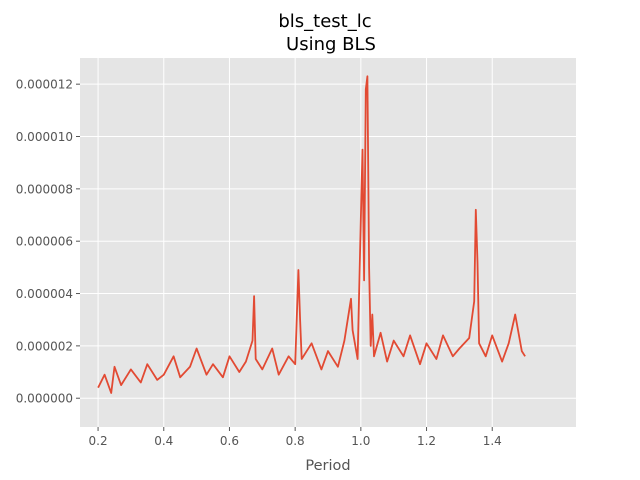 Image resolution: width=640 pixels, height=480 pixels. I want to click on chart-title: bls_test_lc, so click(324, 21).